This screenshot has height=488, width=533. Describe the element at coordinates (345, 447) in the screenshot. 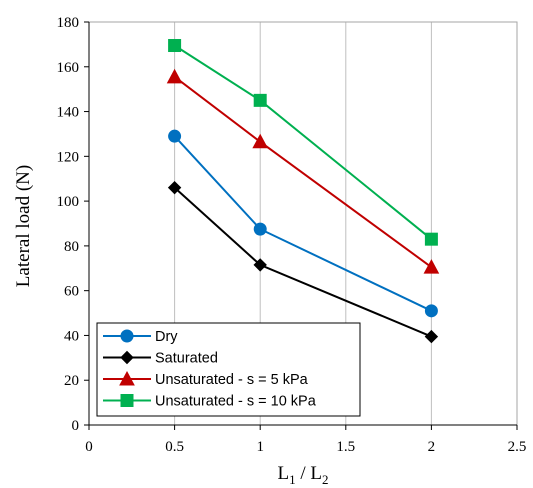

I see `x-tick-label: 1.5` at that location.